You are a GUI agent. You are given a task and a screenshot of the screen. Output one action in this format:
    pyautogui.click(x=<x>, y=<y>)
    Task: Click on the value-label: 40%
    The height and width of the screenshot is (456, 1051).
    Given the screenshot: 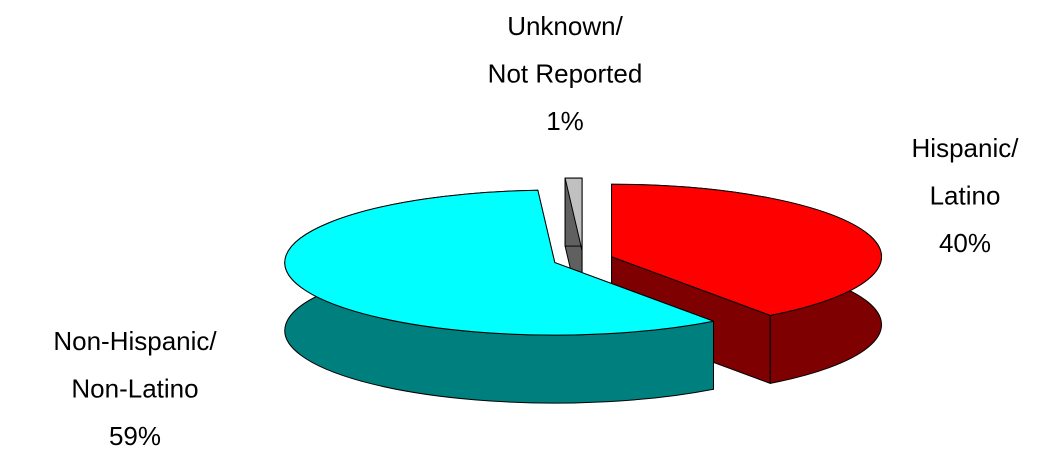 What is the action you would take?
    pyautogui.click(x=965, y=243)
    